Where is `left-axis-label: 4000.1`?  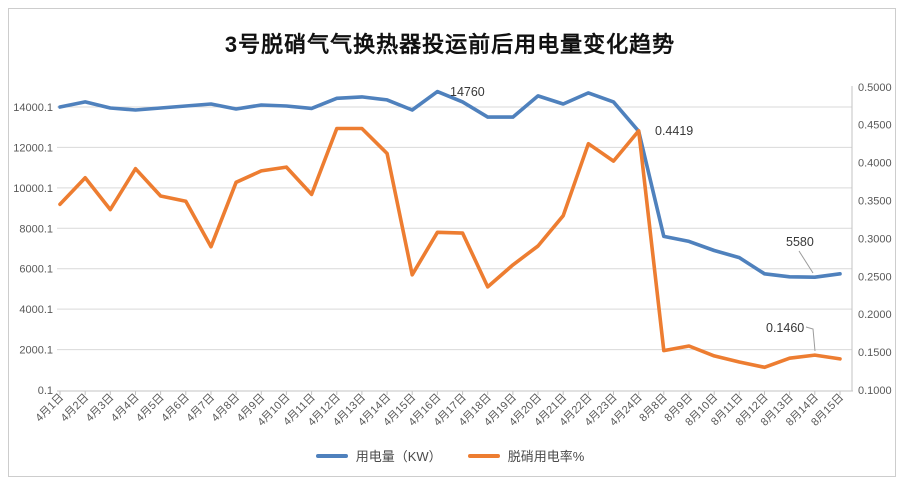 left-axis-label: 4000.1 is located at coordinates (36, 310).